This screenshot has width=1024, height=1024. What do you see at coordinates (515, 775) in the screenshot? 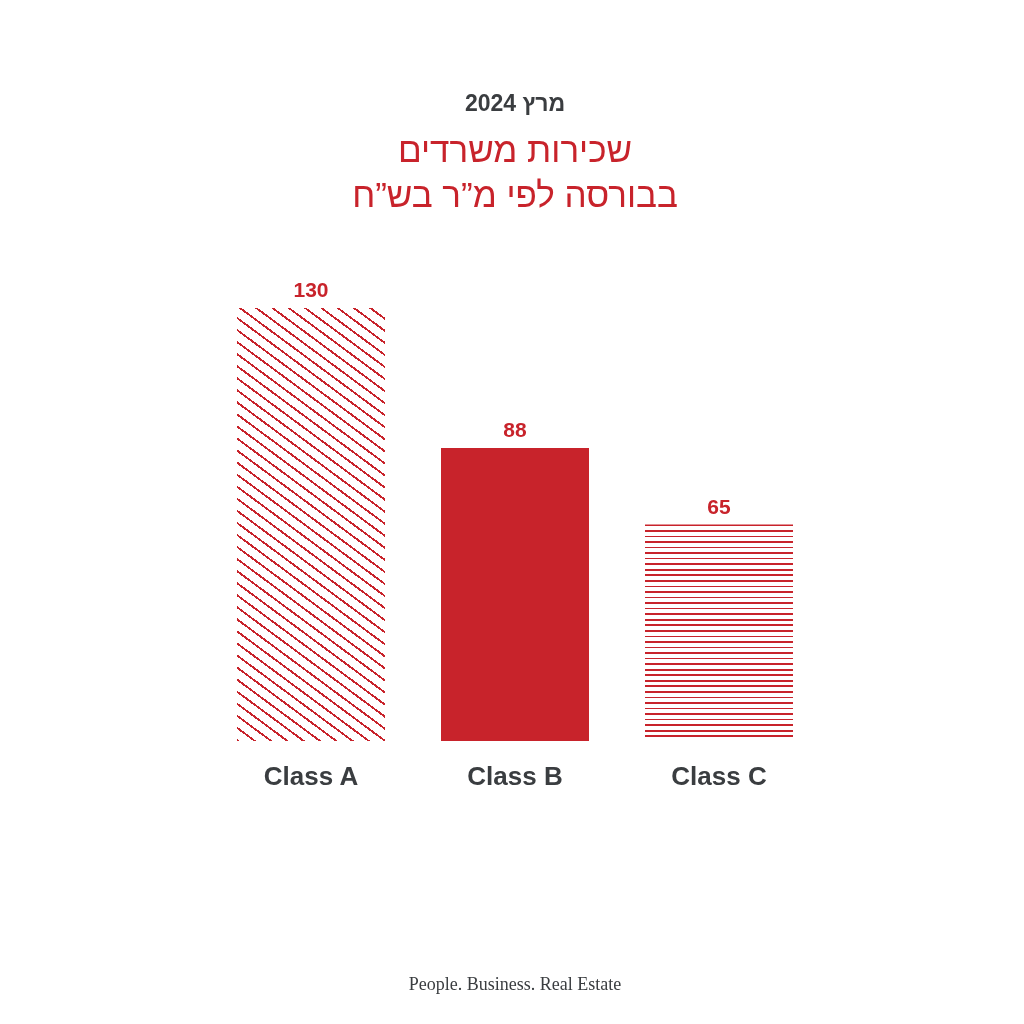
I see `x-tick-label: Class B` at bounding box center [515, 775].